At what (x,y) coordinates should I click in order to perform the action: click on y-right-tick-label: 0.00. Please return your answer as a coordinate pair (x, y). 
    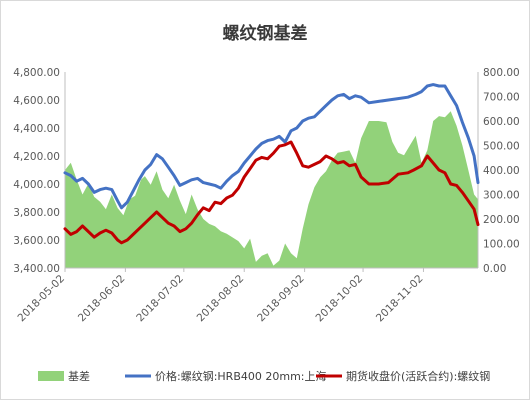
    Looking at the image, I should click on (494, 269).